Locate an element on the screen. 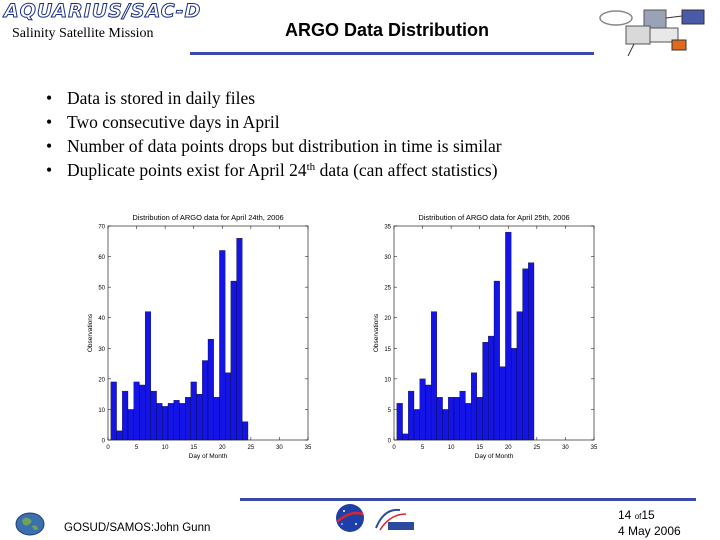 The height and width of the screenshot is (540, 720). page-current: 14 is located at coordinates (625, 515).